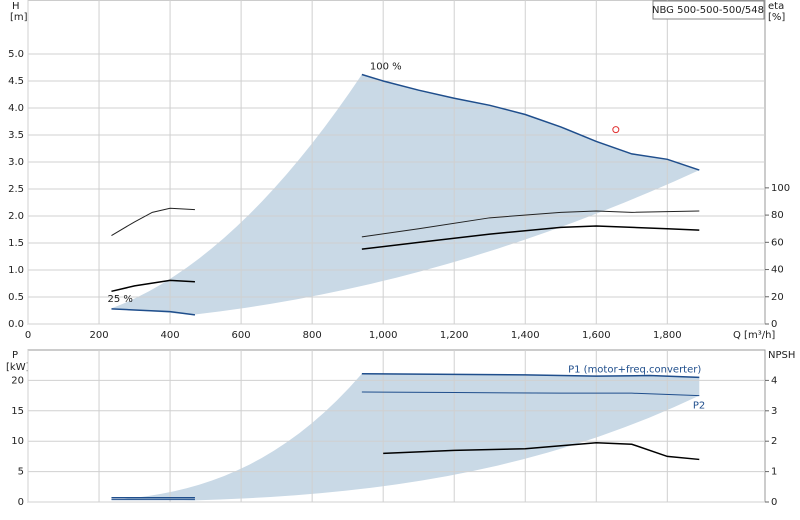  Describe the element at coordinates (170, 335) in the screenshot. I see `x-tick-label: 400` at that location.